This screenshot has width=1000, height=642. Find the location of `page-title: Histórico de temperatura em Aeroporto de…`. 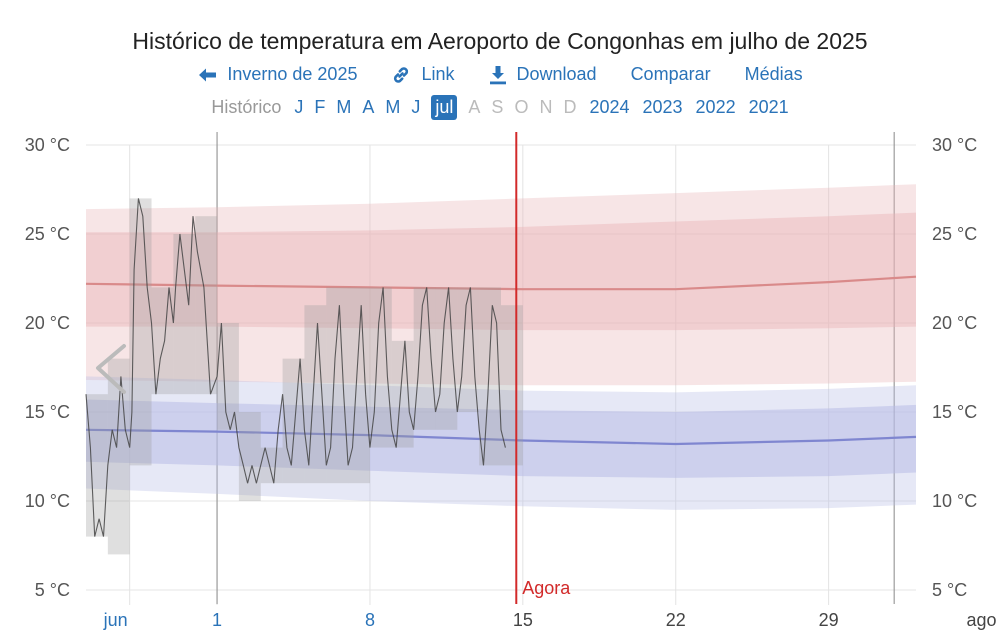

page-title: Histórico de temperatura em Aeroporto de… is located at coordinates (500, 41).